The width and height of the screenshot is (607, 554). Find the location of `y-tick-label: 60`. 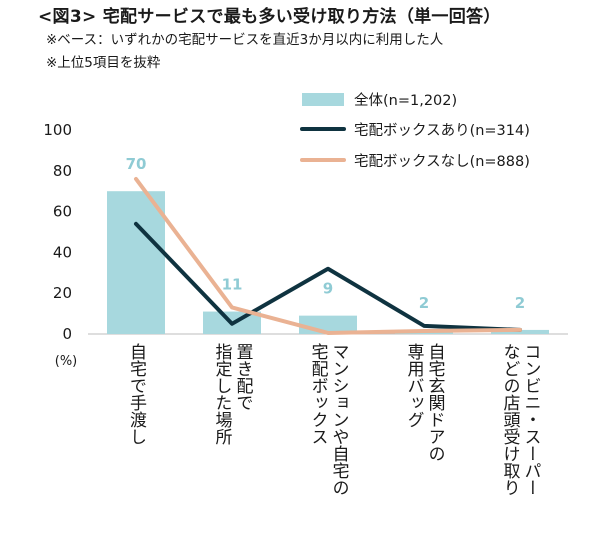

y-tick-label: 60 is located at coordinates (62, 212).